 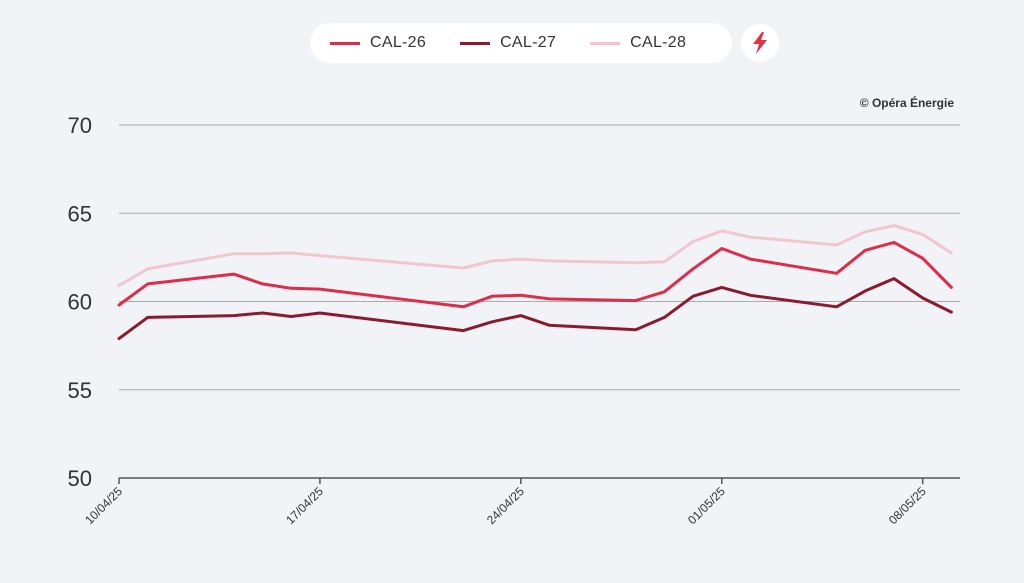 I want to click on legend-label: CAL-27, so click(x=528, y=42).